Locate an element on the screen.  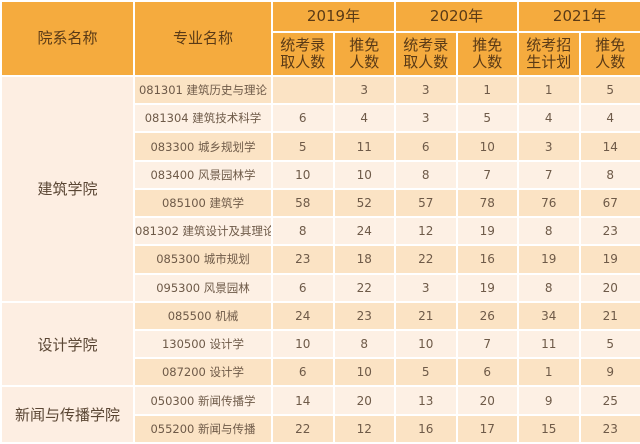
value-cell-2020-exam-admitted: 5 is located at coordinates (426, 372).